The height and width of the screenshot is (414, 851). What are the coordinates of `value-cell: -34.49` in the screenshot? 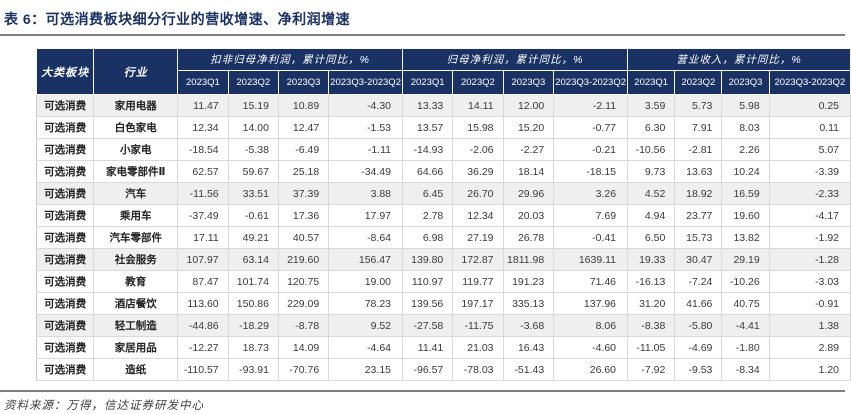 It's located at (365, 171).